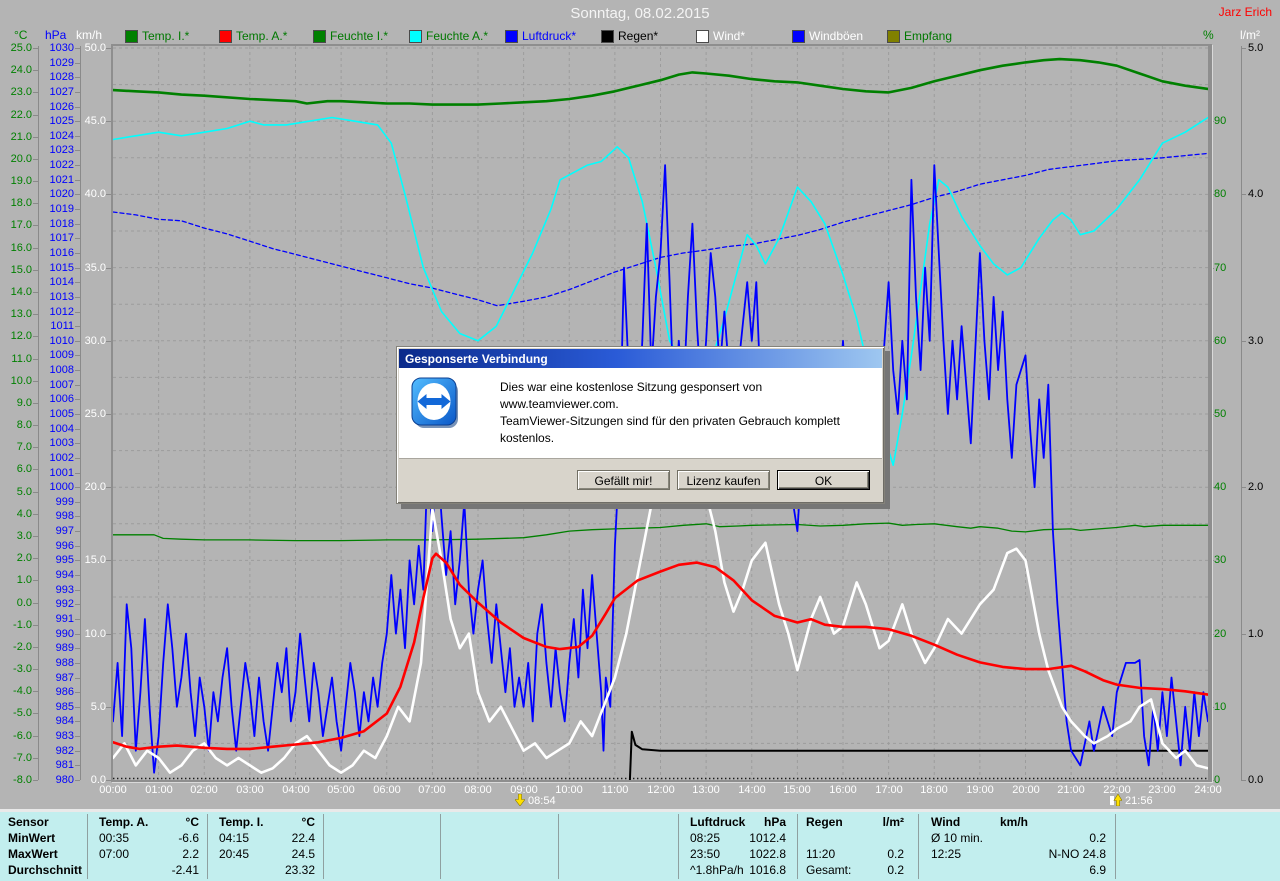 The height and width of the screenshot is (881, 1280). What do you see at coordinates (21, 92) in the screenshot?
I see `celsius-tick-label: 23.0` at bounding box center [21, 92].